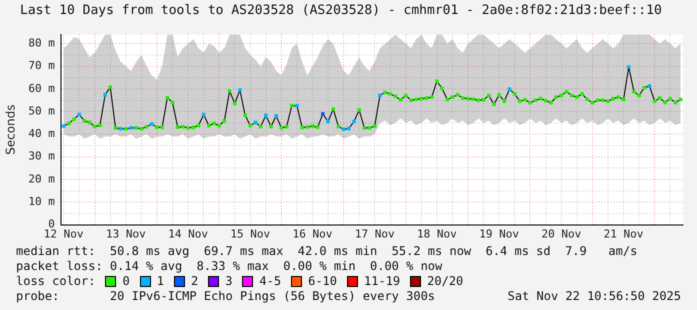 Image resolution: width=697 pixels, height=310 pixels. Describe the element at coordinates (561, 233) in the screenshot. I see `x-tick-label: 20 Nov` at that location.